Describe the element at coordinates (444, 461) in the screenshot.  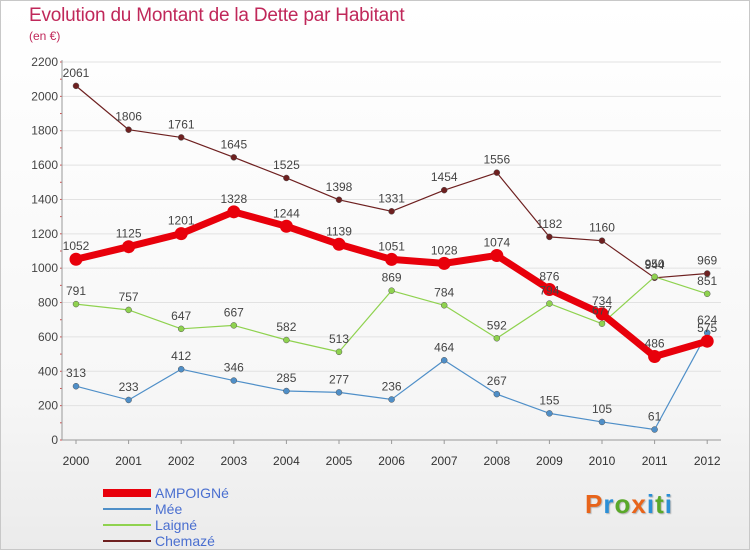
I see `x-tick-label: 2007` at that location.